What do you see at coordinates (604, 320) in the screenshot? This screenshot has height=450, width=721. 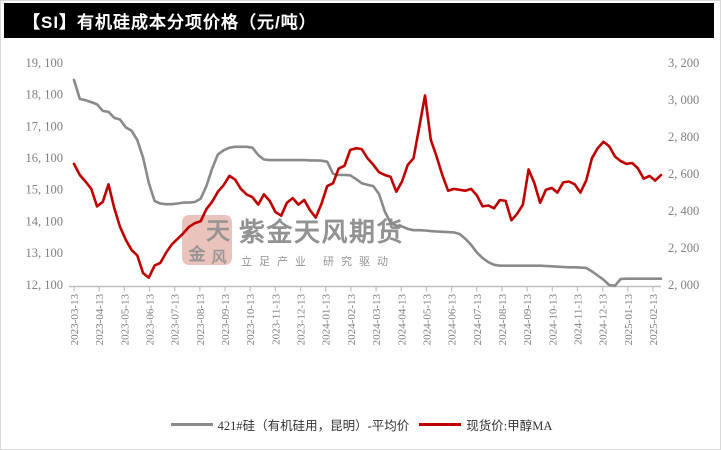 I see `x-axis-tick-label: 2024-12-13` at bounding box center [604, 320].